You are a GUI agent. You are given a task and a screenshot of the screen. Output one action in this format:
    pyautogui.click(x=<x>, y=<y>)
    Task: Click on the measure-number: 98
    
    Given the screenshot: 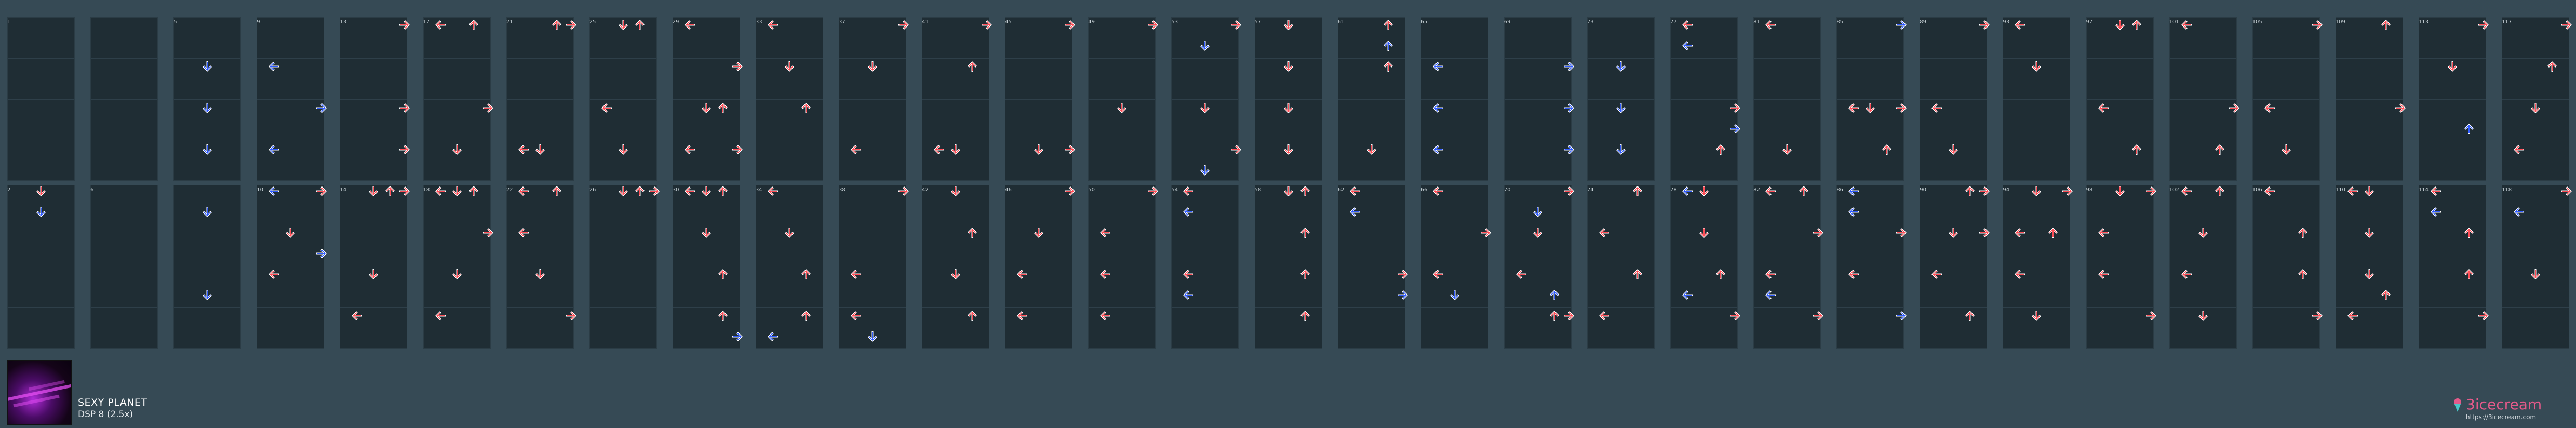 What is the action you would take?
    pyautogui.click(x=2090, y=190)
    